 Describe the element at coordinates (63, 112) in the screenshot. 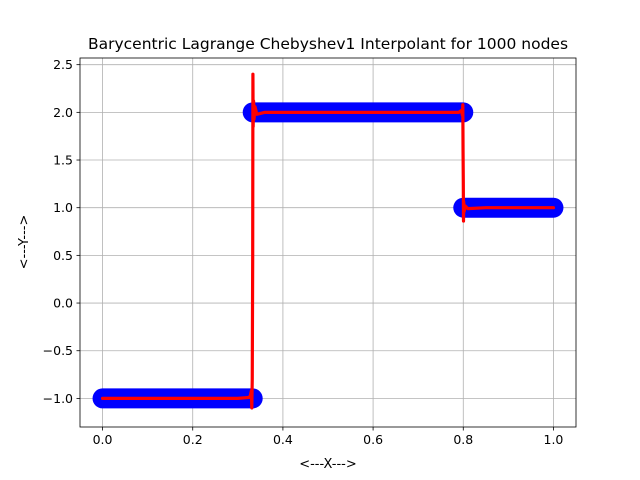

I see `y-tick-label: 2.0` at that location.